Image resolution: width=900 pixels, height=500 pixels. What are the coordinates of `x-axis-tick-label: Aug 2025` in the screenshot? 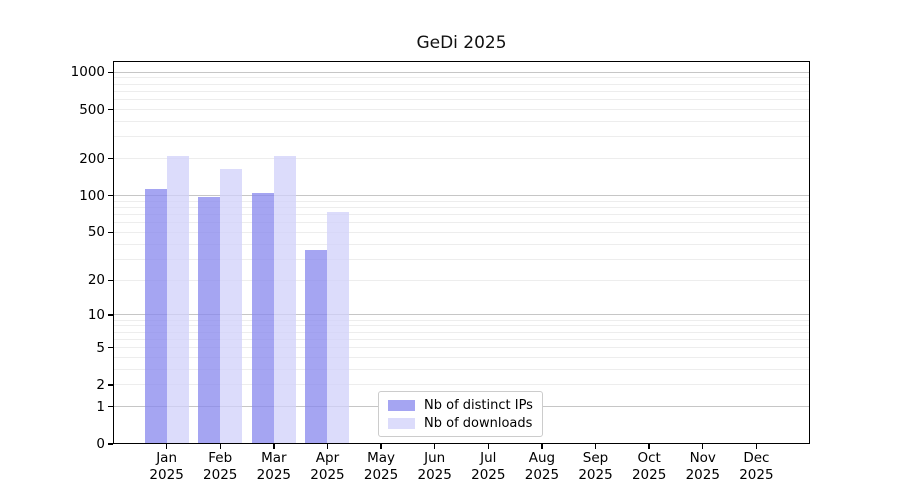 It's located at (542, 466).